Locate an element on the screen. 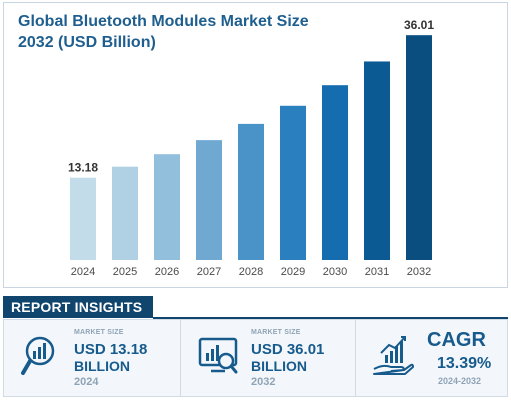 This screenshot has height=402, width=511. x-tick-label: 2029 is located at coordinates (293, 272).